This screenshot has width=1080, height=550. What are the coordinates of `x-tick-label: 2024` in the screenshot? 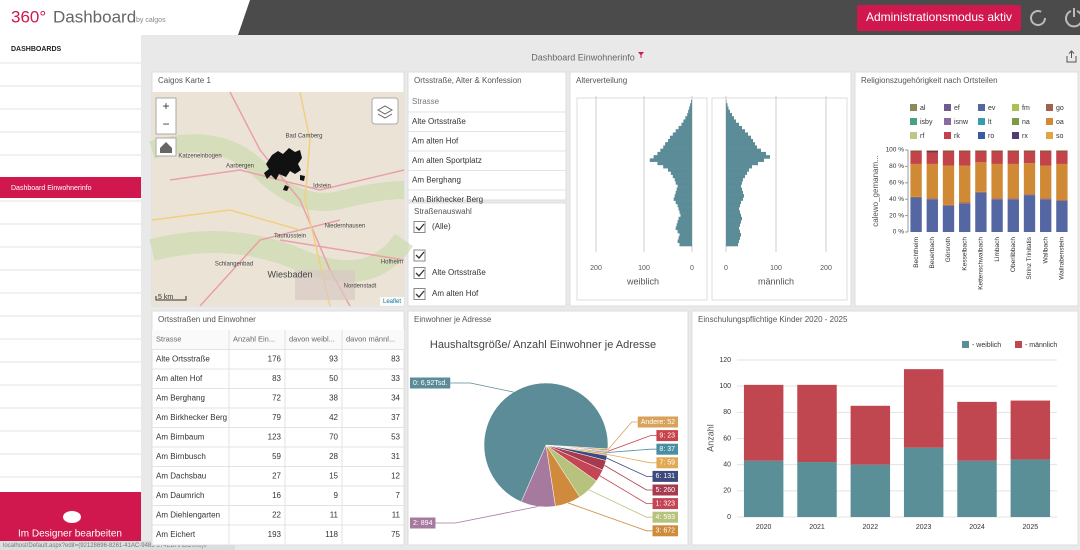 It's located at (977, 527).